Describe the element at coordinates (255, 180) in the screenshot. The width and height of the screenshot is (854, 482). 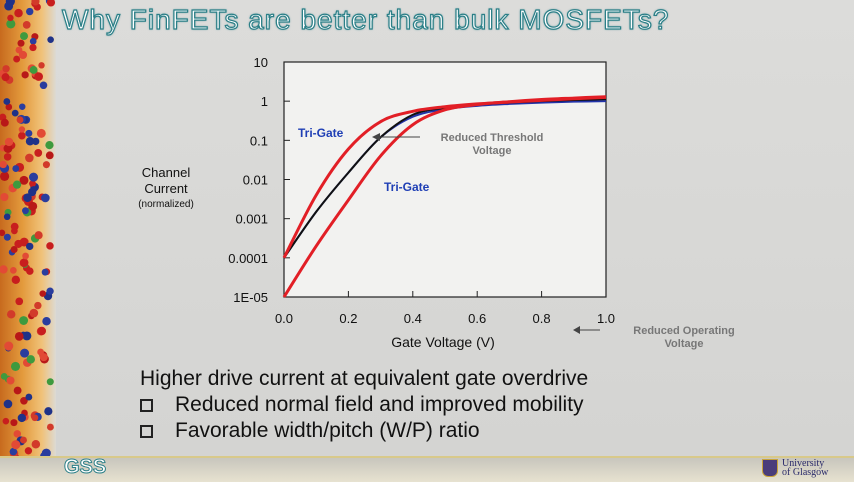
I see `y-tick-label: 0.01` at that location.